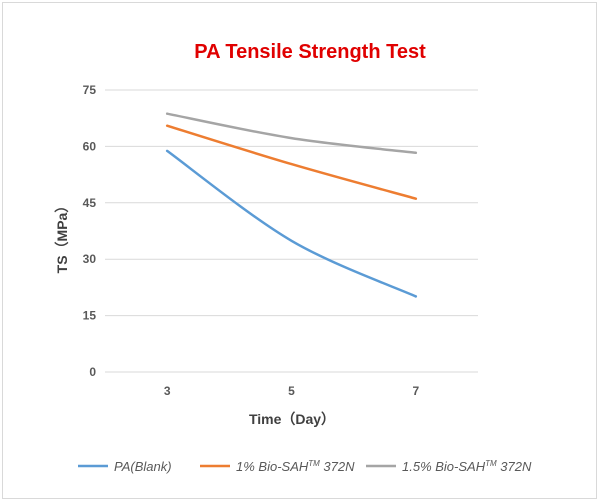 The height and width of the screenshot is (503, 601). What do you see at coordinates (62, 236) in the screenshot?
I see `y-axis-title: TS（MPa）` at bounding box center [62, 236].